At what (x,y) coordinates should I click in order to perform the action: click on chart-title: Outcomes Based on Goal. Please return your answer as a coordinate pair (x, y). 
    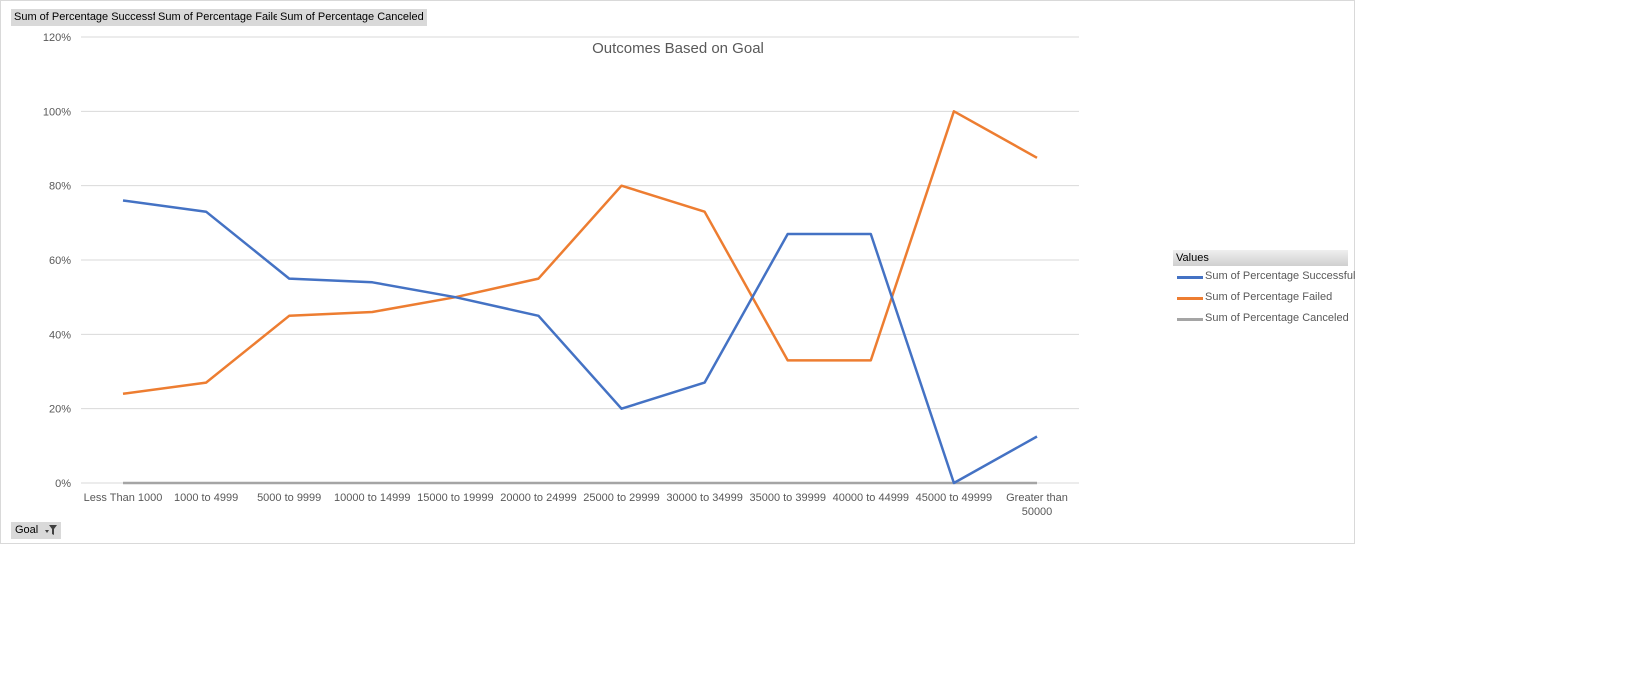
    Looking at the image, I should click on (678, 48).